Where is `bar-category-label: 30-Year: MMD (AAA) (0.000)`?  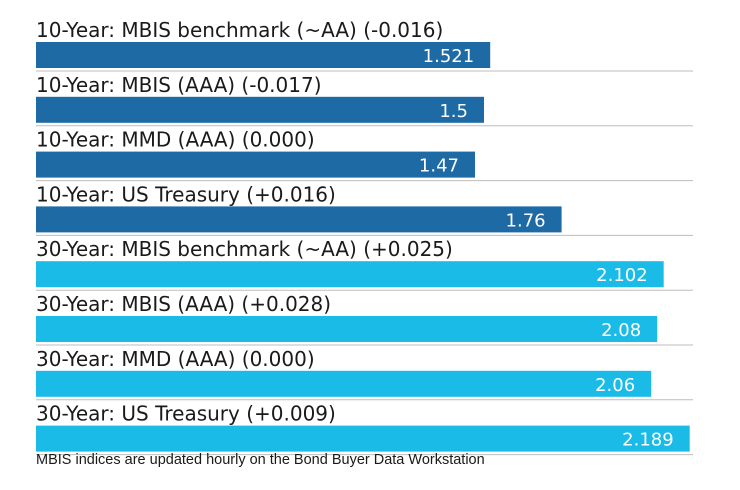 bar-category-label: 30-Year: MMD (AAA) (0.000) is located at coordinates (175, 359).